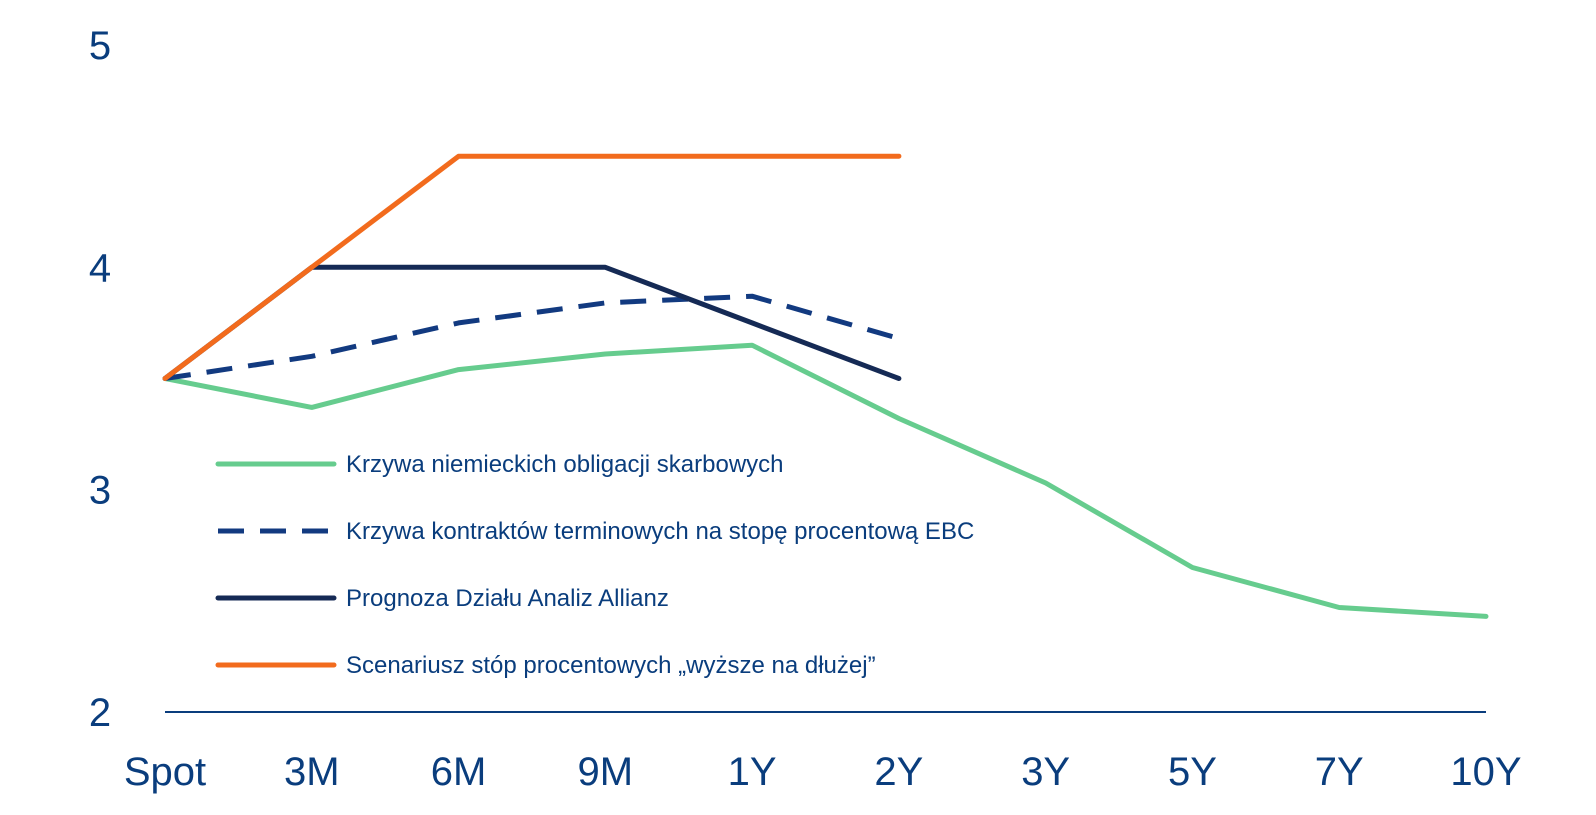 The image size is (1596, 815). What do you see at coordinates (565, 464) in the screenshot?
I see `legend-label-1: Krzywa niemieckich obligacji skarbowych` at bounding box center [565, 464].